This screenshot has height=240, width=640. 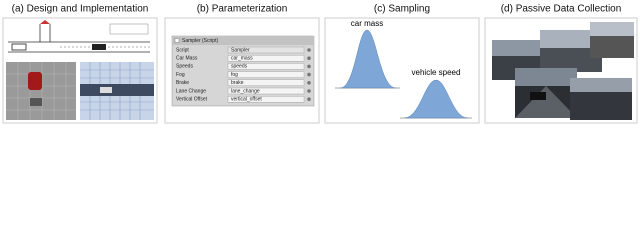 I want to click on field-value: car_mass, so click(x=242, y=59).